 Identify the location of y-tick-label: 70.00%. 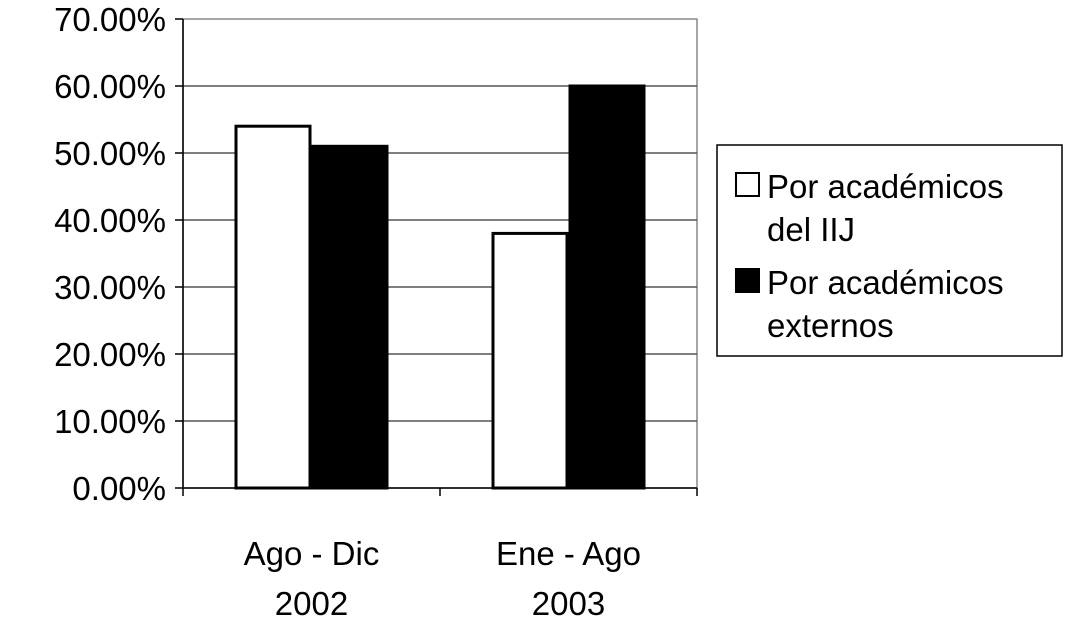
(110, 19).